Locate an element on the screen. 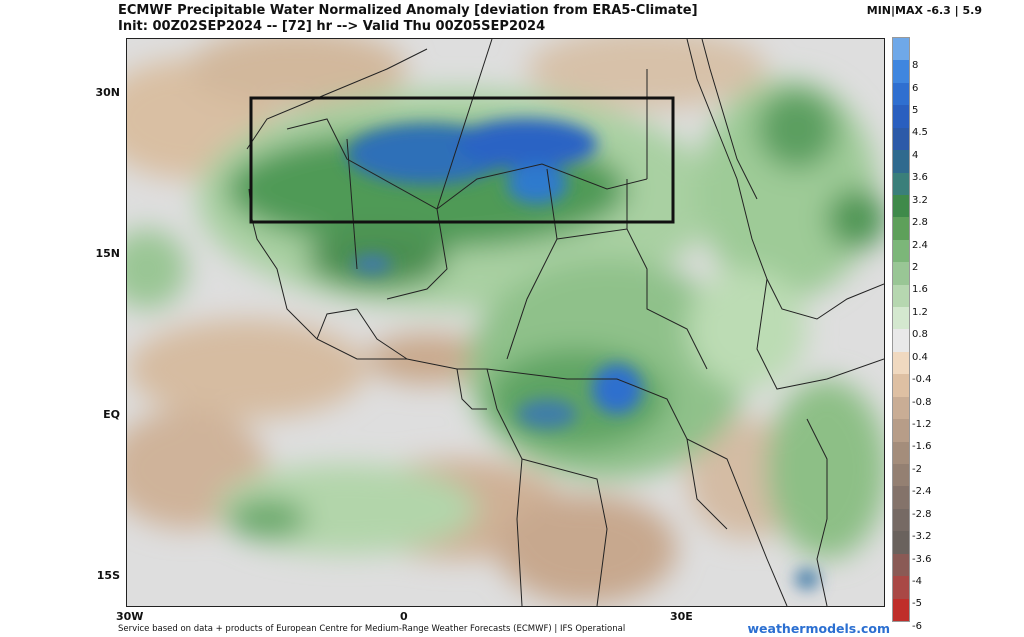  minmax-readout: MIN|MAX -6.3 | 5.9 is located at coordinates (924, 10).